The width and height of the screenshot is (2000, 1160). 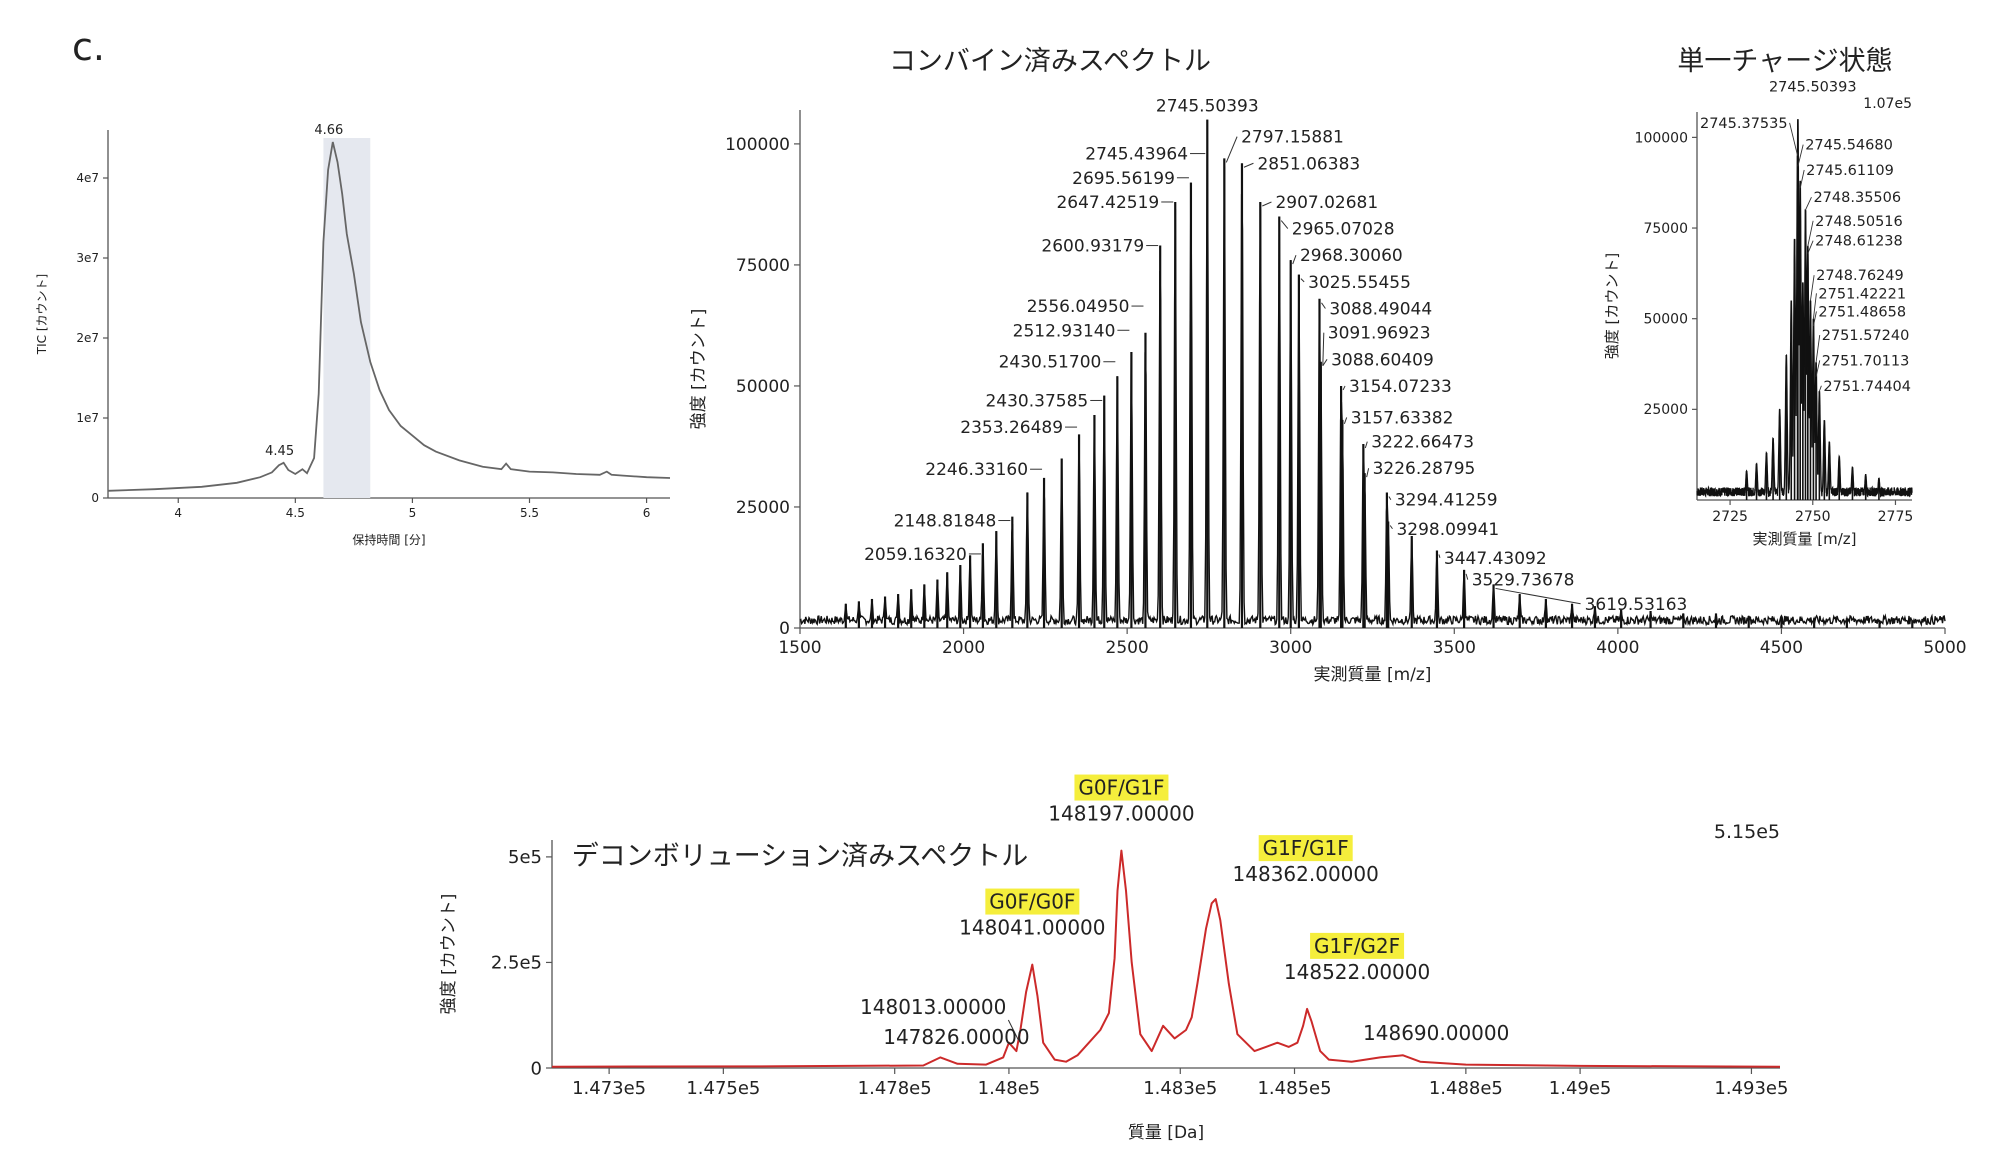 I want to click on peak-label: 2246.33160, so click(x=976, y=470).